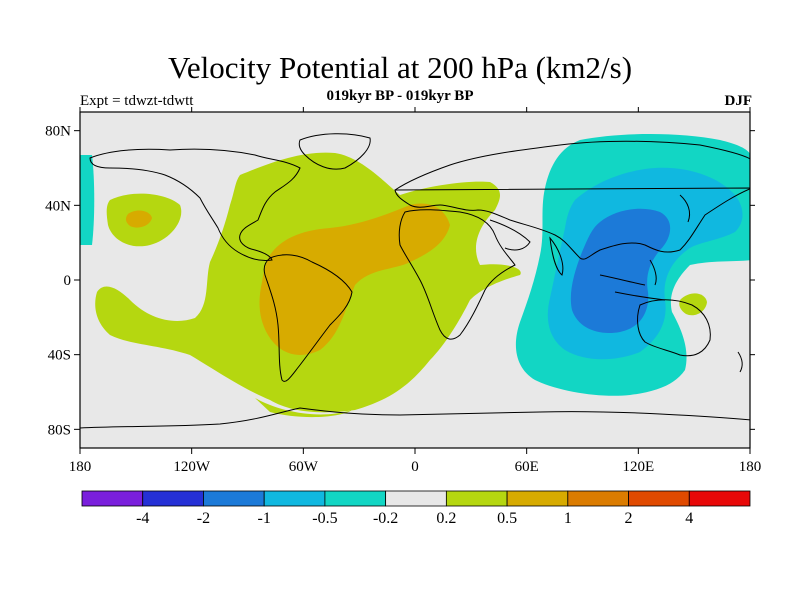 The image size is (800, 600). What do you see at coordinates (507, 518) in the screenshot?
I see `colorbar-label: 0.5` at bounding box center [507, 518].